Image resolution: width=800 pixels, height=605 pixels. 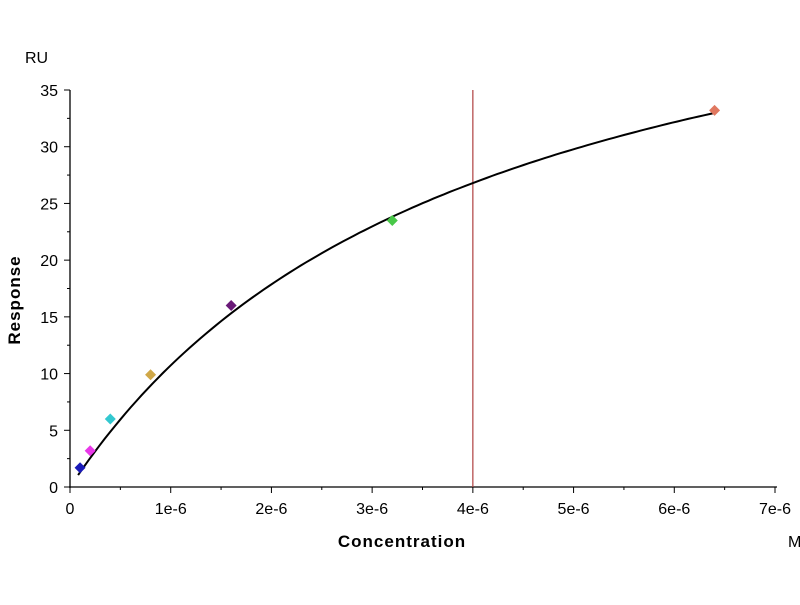 I want to click on y-tick-label: 5, so click(x=53, y=431).